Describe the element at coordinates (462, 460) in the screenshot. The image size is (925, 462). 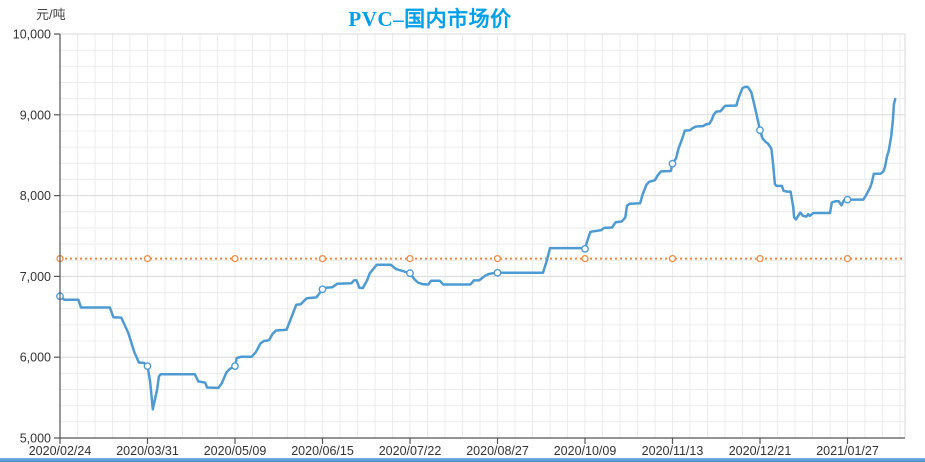
I see `bottom-accent-bar` at that location.